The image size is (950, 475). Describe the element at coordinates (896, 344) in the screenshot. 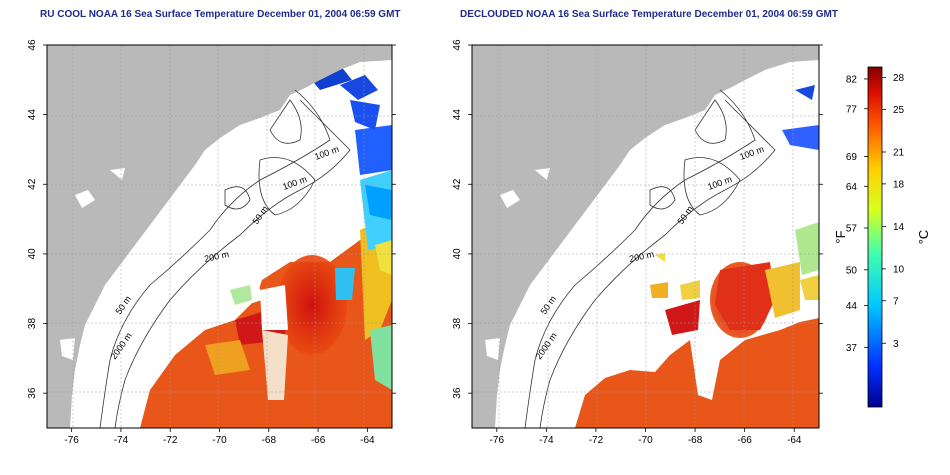

I see `celsius-tick-label: 3` at that location.